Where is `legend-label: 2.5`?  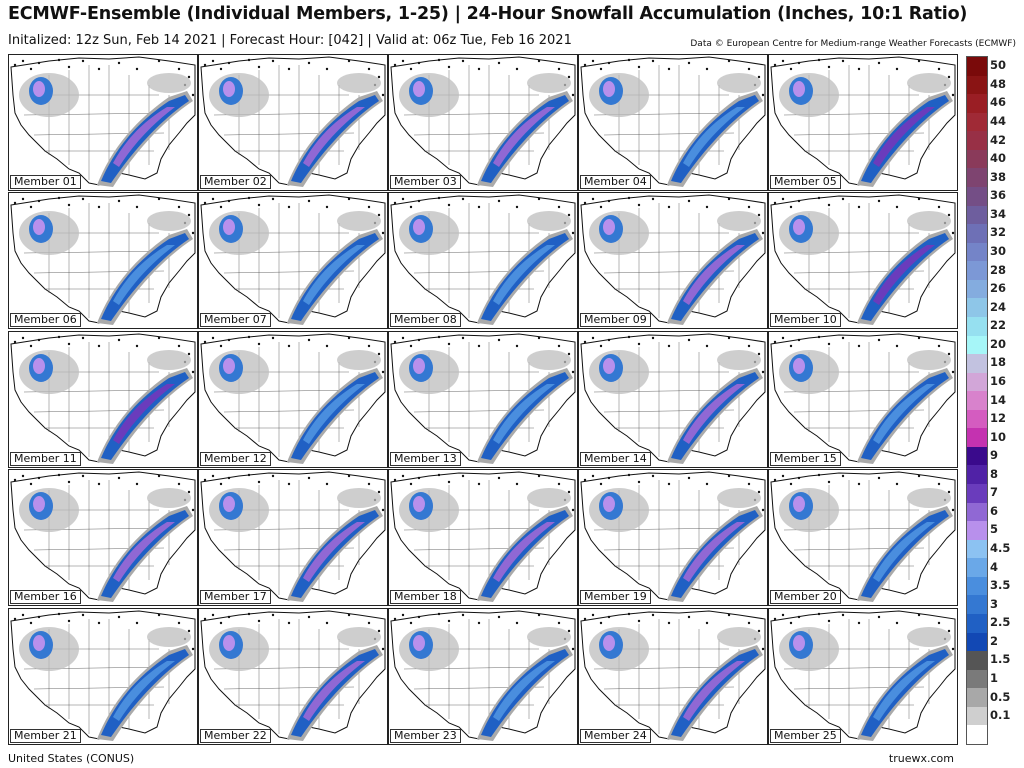 legend-label: 2.5 is located at coordinates (1000, 622).